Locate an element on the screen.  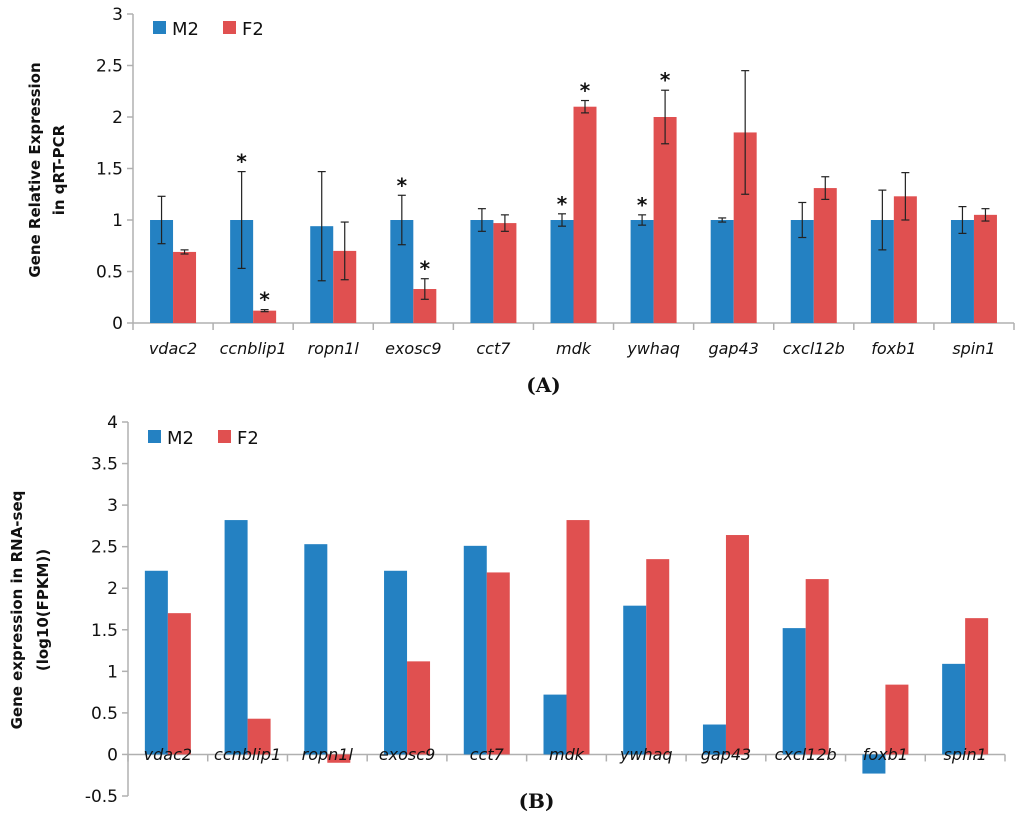
y-tick-label: 3 is located at coordinates (112, 506).